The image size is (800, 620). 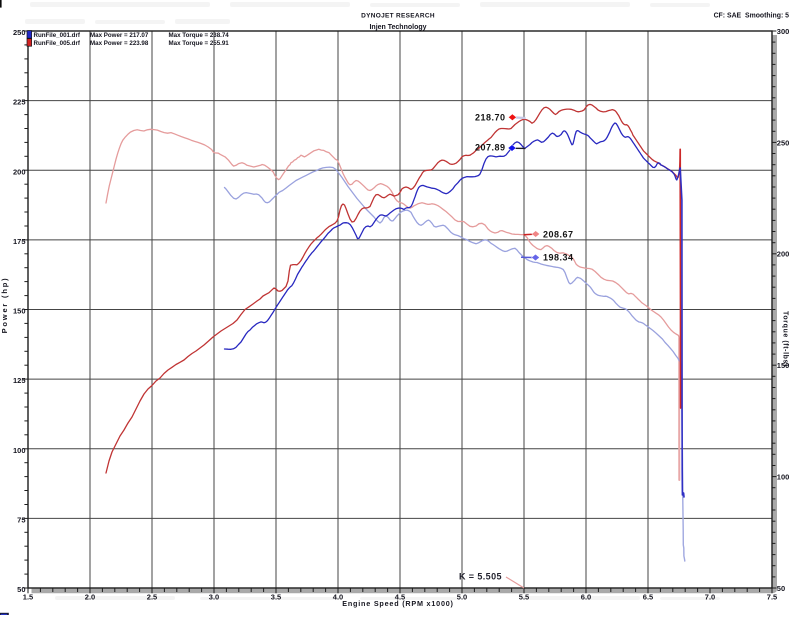 I want to click on svg-text: 208.67, so click(x=558, y=234).